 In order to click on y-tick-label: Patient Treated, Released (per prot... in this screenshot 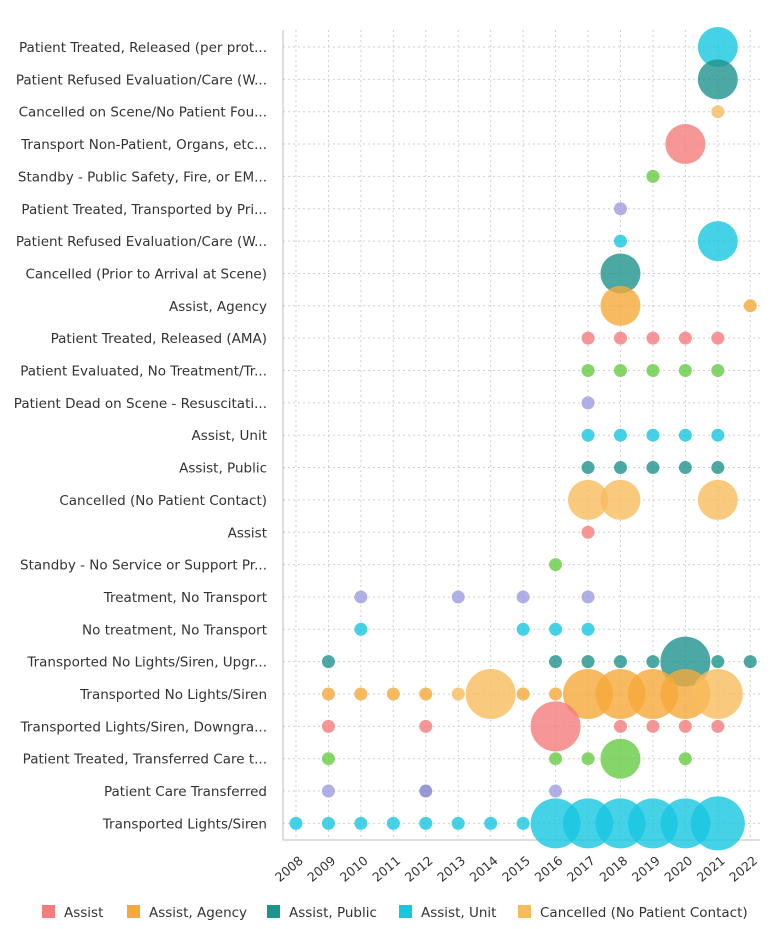, I will do `click(143, 48)`.